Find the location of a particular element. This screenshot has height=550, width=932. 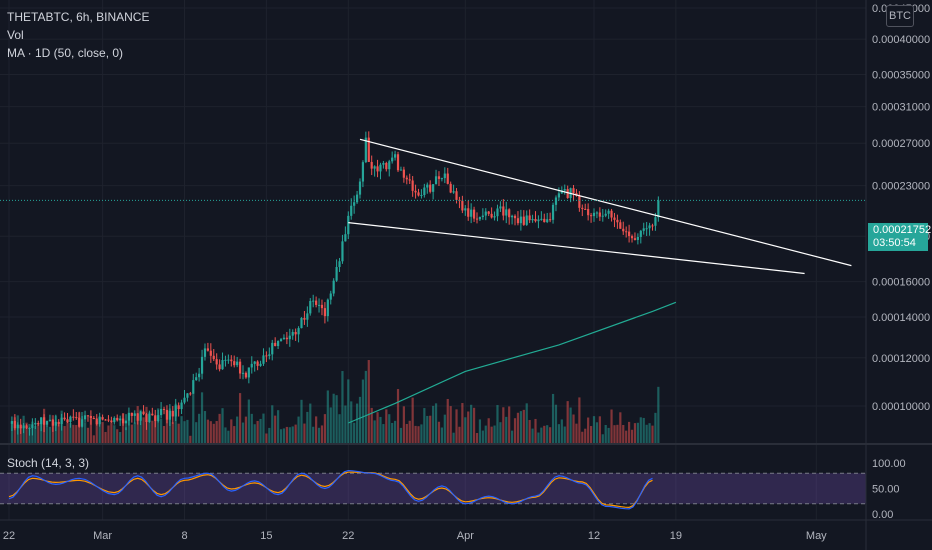

currency-badge: BTC is located at coordinates (900, 16).